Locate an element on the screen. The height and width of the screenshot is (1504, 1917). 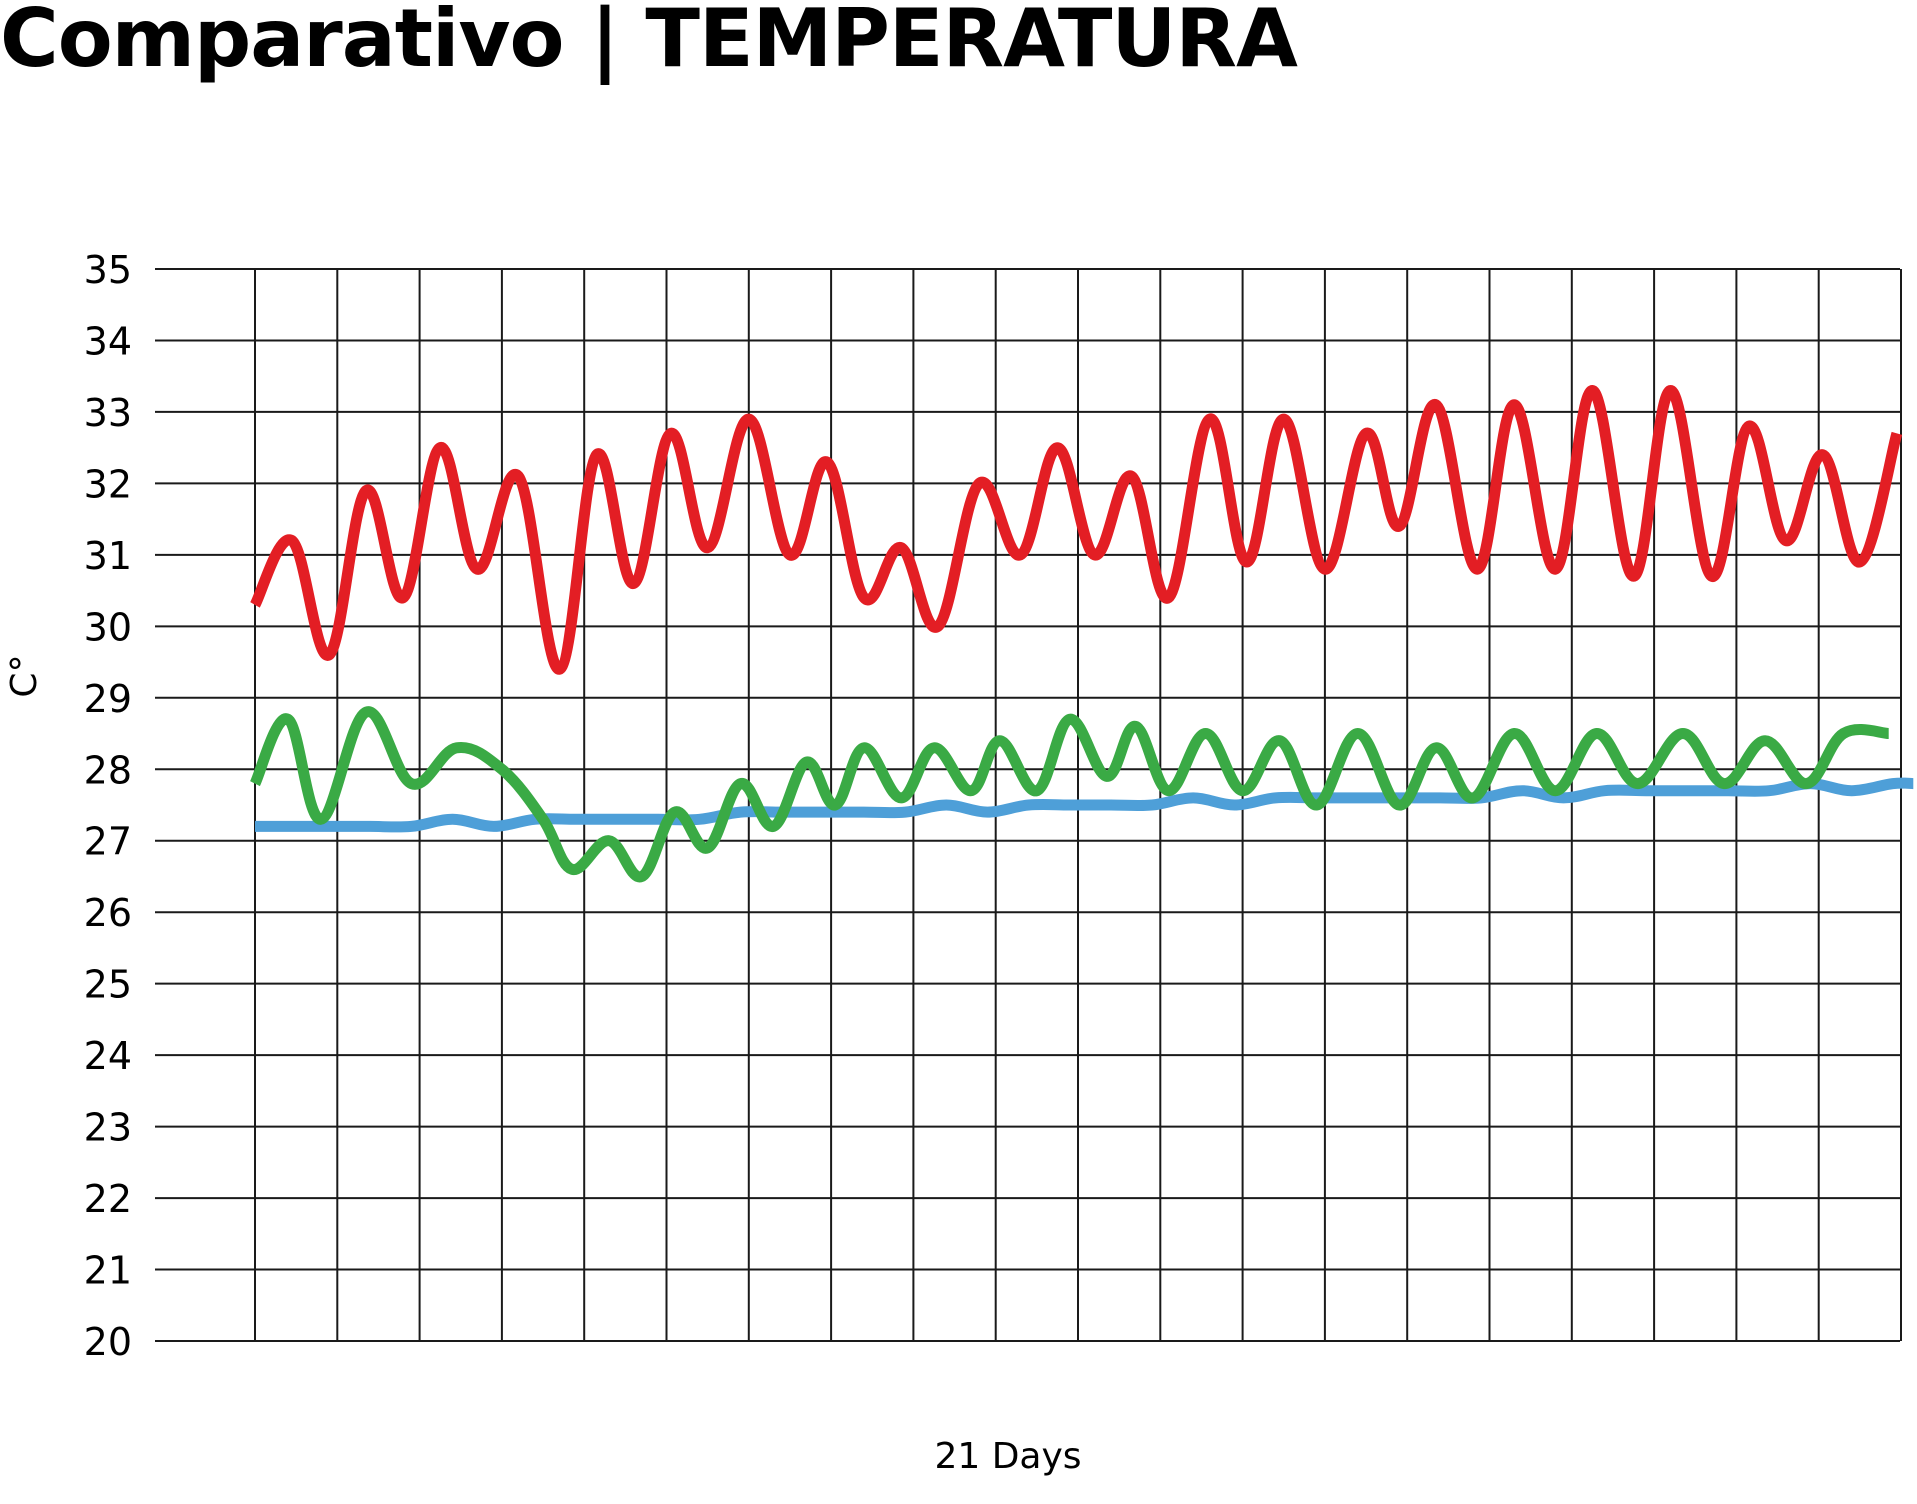
y-tick-label: 20 is located at coordinates (108, 1342).